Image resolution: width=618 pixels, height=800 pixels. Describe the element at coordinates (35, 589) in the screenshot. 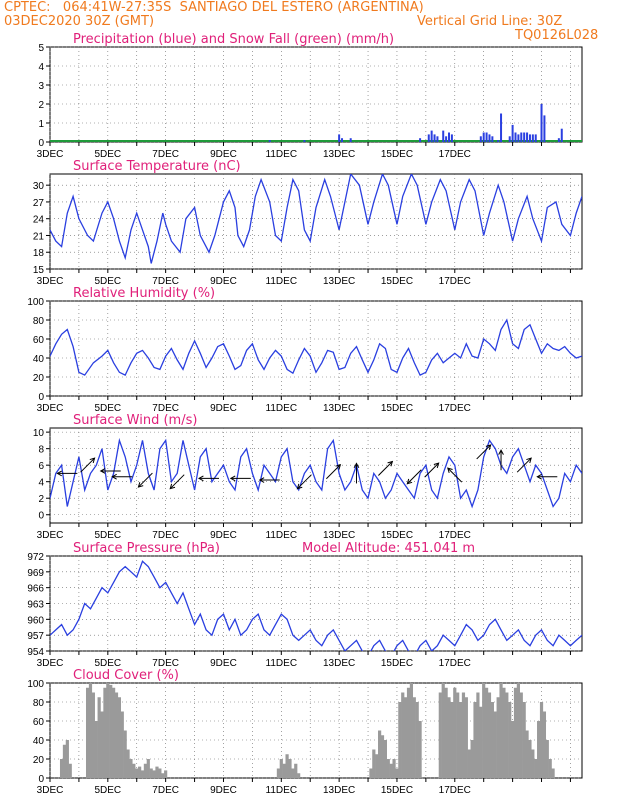

I see `y-tick-label: 966` at that location.